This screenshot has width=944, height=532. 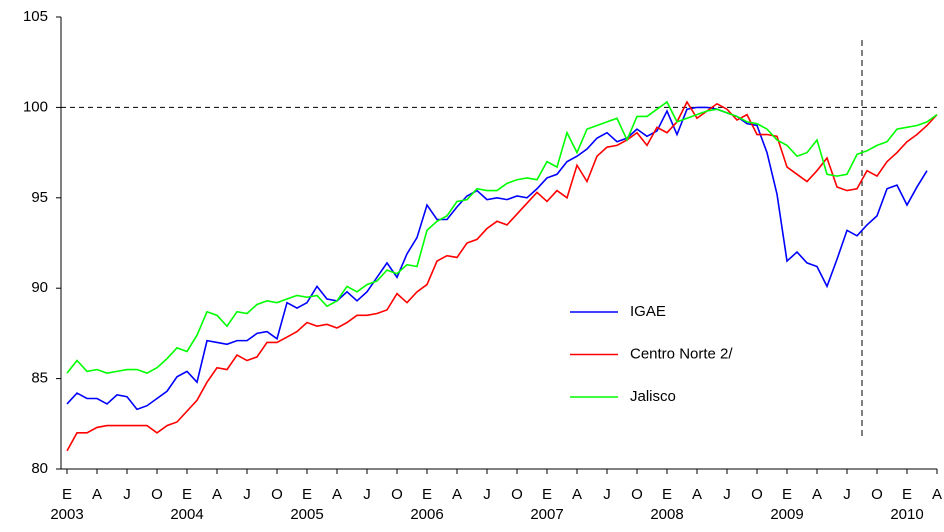 What do you see at coordinates (546, 514) in the screenshot?
I see `year-label: 2007` at bounding box center [546, 514].